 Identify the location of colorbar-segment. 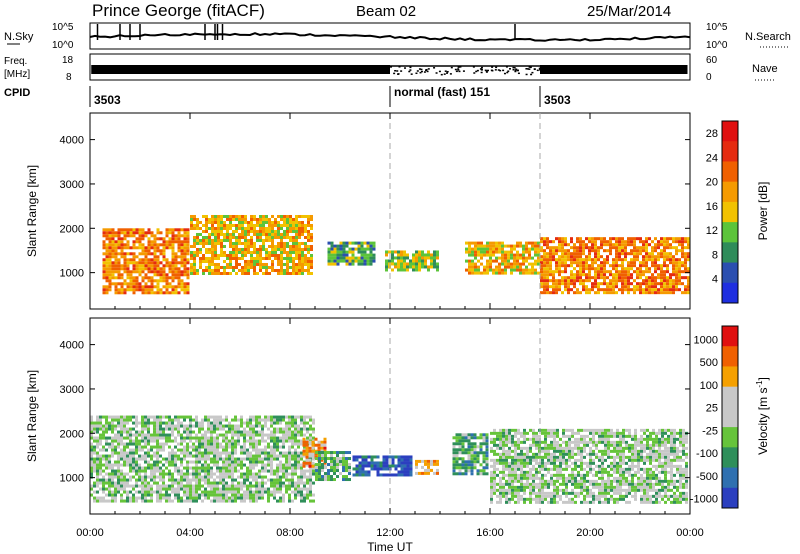
(730, 273).